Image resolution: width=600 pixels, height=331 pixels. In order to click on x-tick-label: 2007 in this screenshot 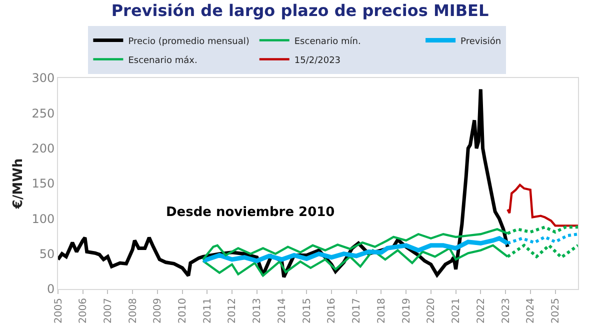, I will do `click(108, 311)`.